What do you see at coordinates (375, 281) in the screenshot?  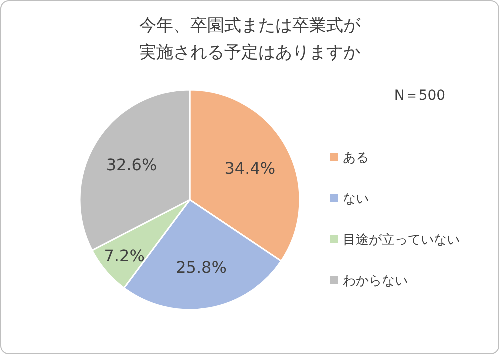 I see `legend-label: わからない` at bounding box center [375, 281].